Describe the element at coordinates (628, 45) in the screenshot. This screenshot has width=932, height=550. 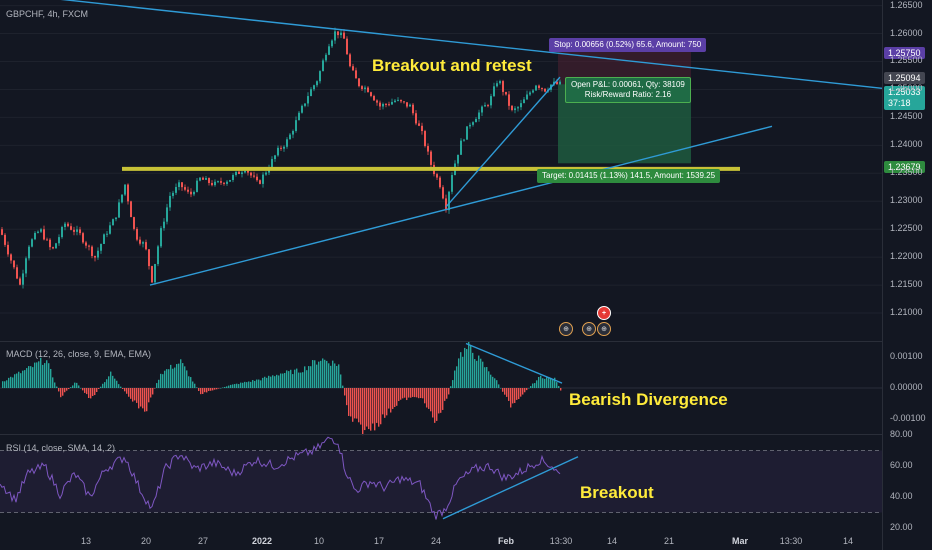
I see `stop-label: Stop: 0.00656 (0.52%) 65.6, Amount: 750` at that location.